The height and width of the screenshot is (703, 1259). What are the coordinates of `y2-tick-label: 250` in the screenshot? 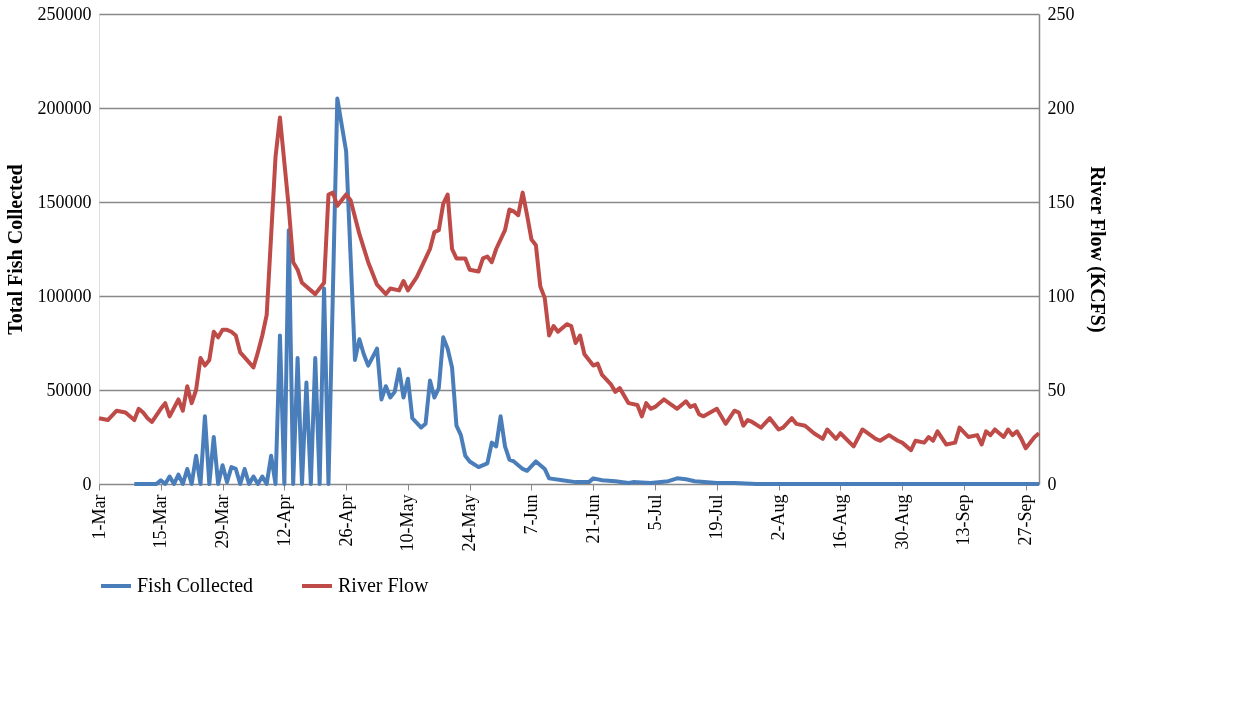 It's located at (1061, 13).